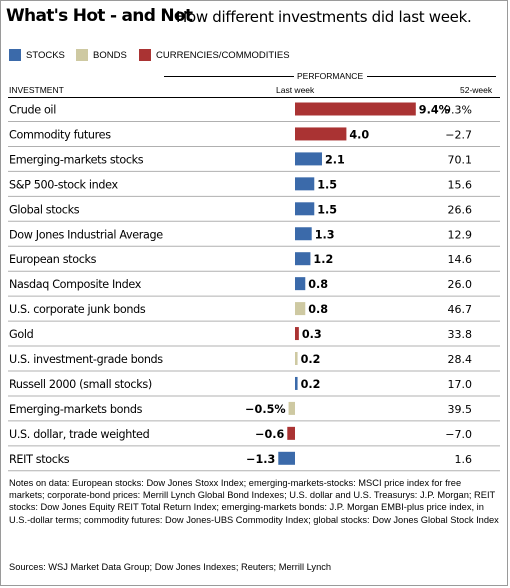 This screenshot has height=588, width=510. Describe the element at coordinates (318, 309) in the screenshot. I see `value-label-u-s-corporate-junk-bonds: 0.8` at that location.